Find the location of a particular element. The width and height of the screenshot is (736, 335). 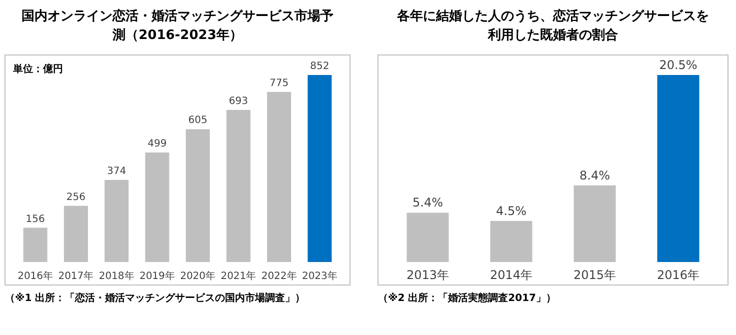

x-tick-label: 2020年 is located at coordinates (198, 276).